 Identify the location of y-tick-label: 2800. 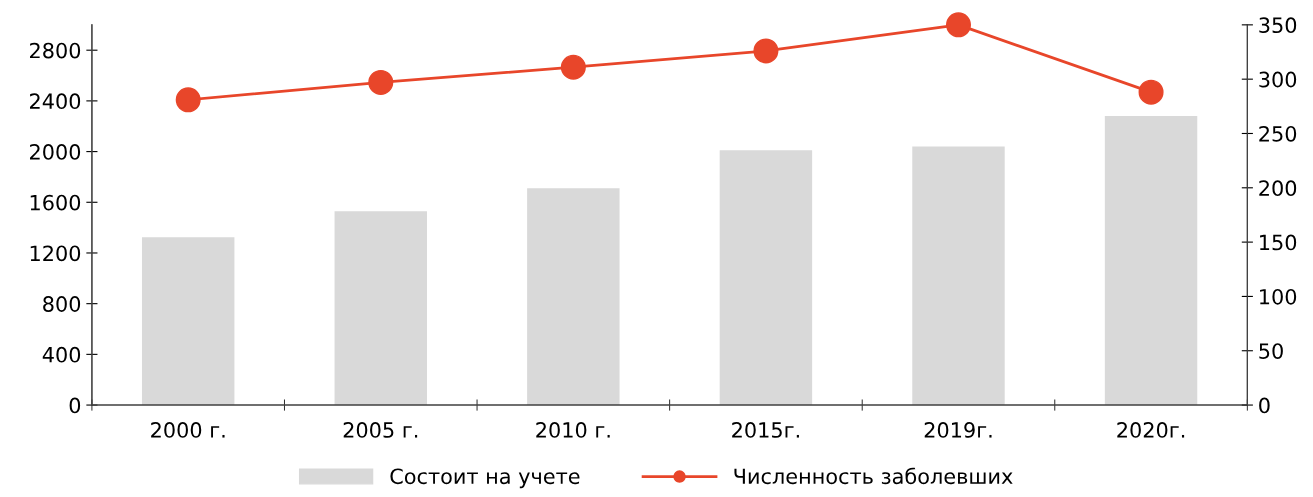
(55, 50).